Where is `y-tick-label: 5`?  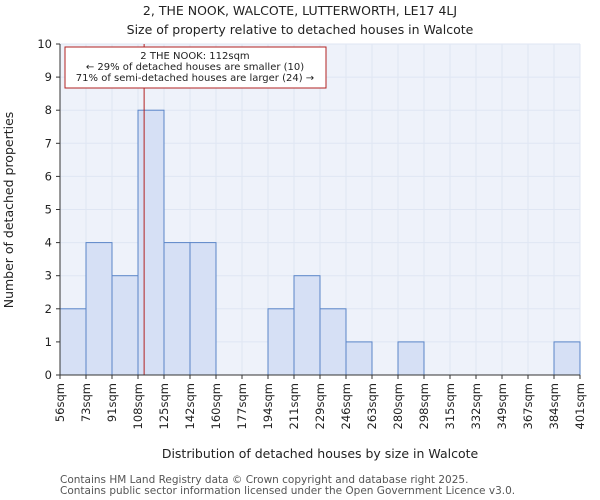
y-tick-label: 5 is located at coordinates (48, 210).